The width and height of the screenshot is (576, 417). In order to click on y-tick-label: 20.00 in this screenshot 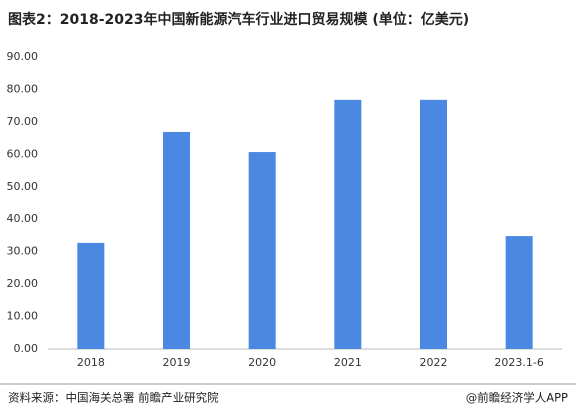, I will do `click(23, 283)`.